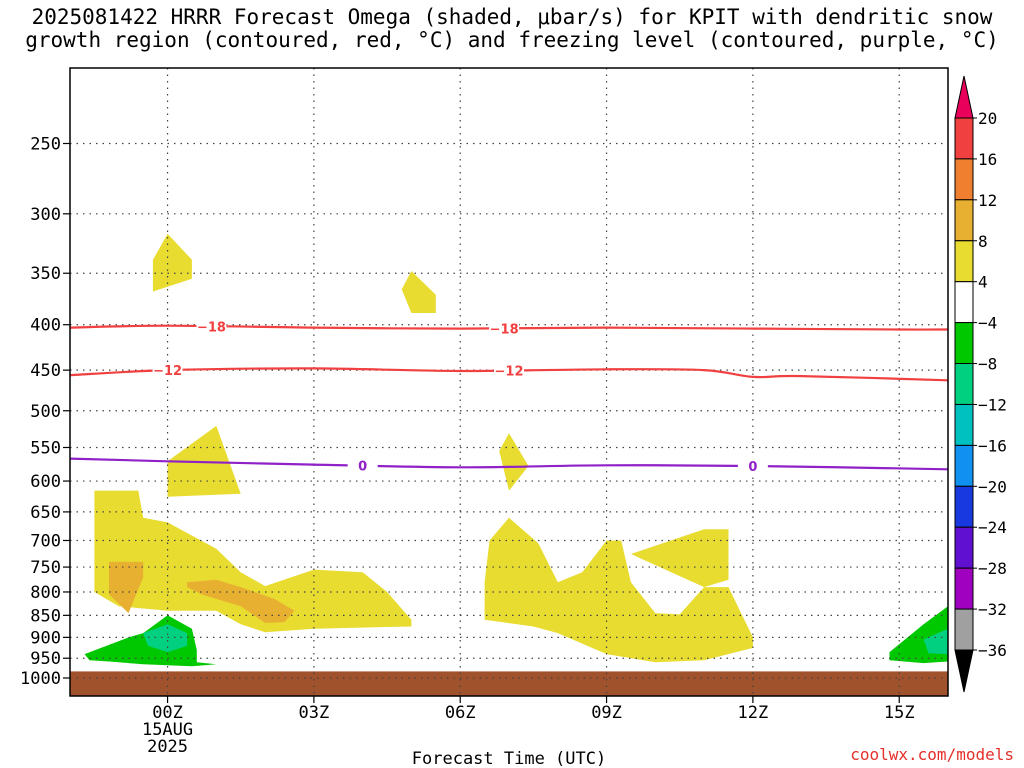 This screenshot has width=1024, height=768. What do you see at coordinates (460, 713) in the screenshot?
I see `x-tick-label: 06Z` at bounding box center [460, 713].